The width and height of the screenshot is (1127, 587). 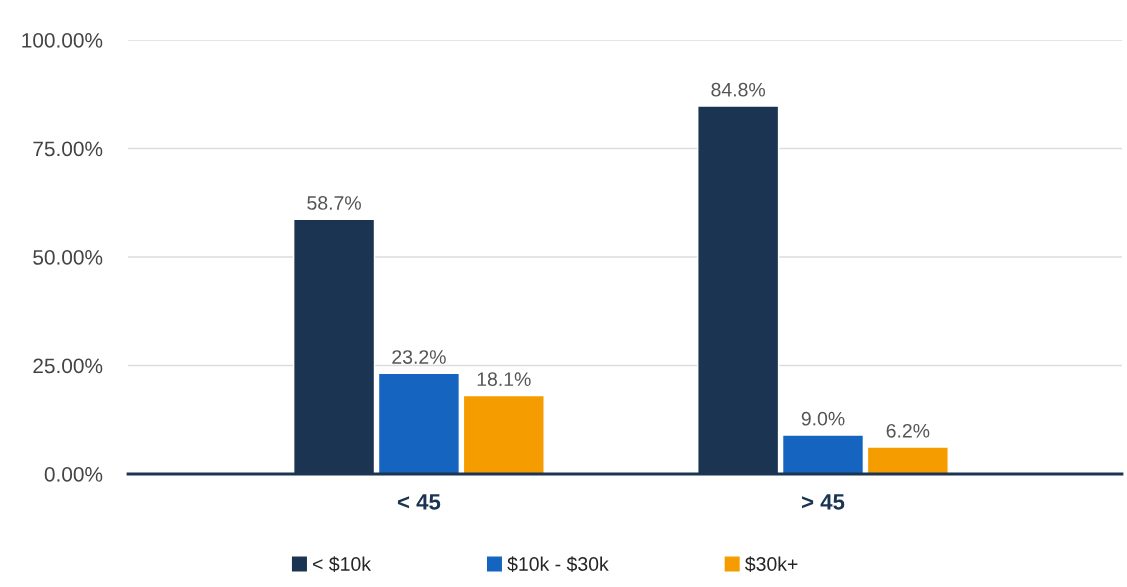 I want to click on y-tick-label: 75.00%, so click(x=68, y=149).